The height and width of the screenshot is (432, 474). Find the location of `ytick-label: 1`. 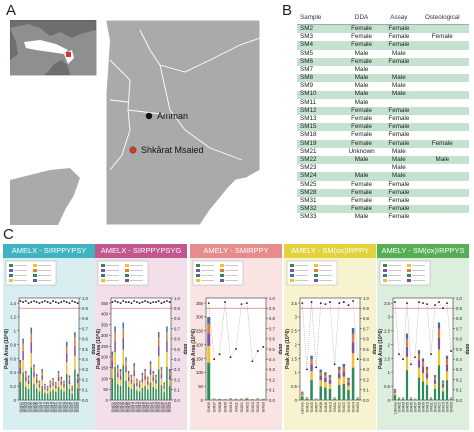

ytick-label: 1 is located at coordinates (389, 372).